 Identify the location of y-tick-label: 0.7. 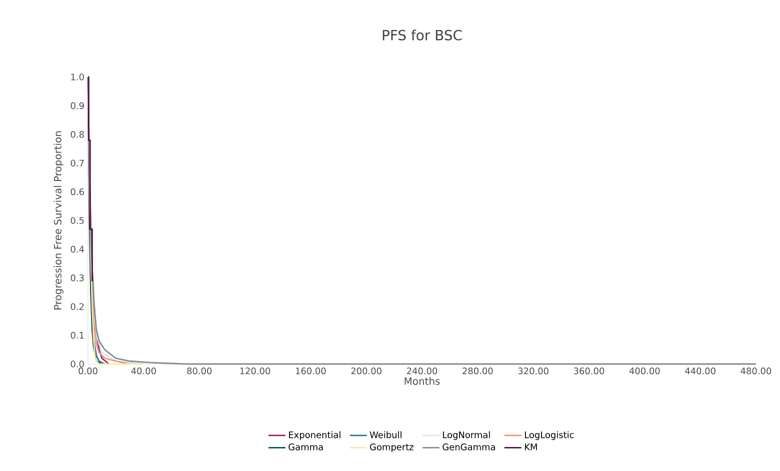
(77, 163).